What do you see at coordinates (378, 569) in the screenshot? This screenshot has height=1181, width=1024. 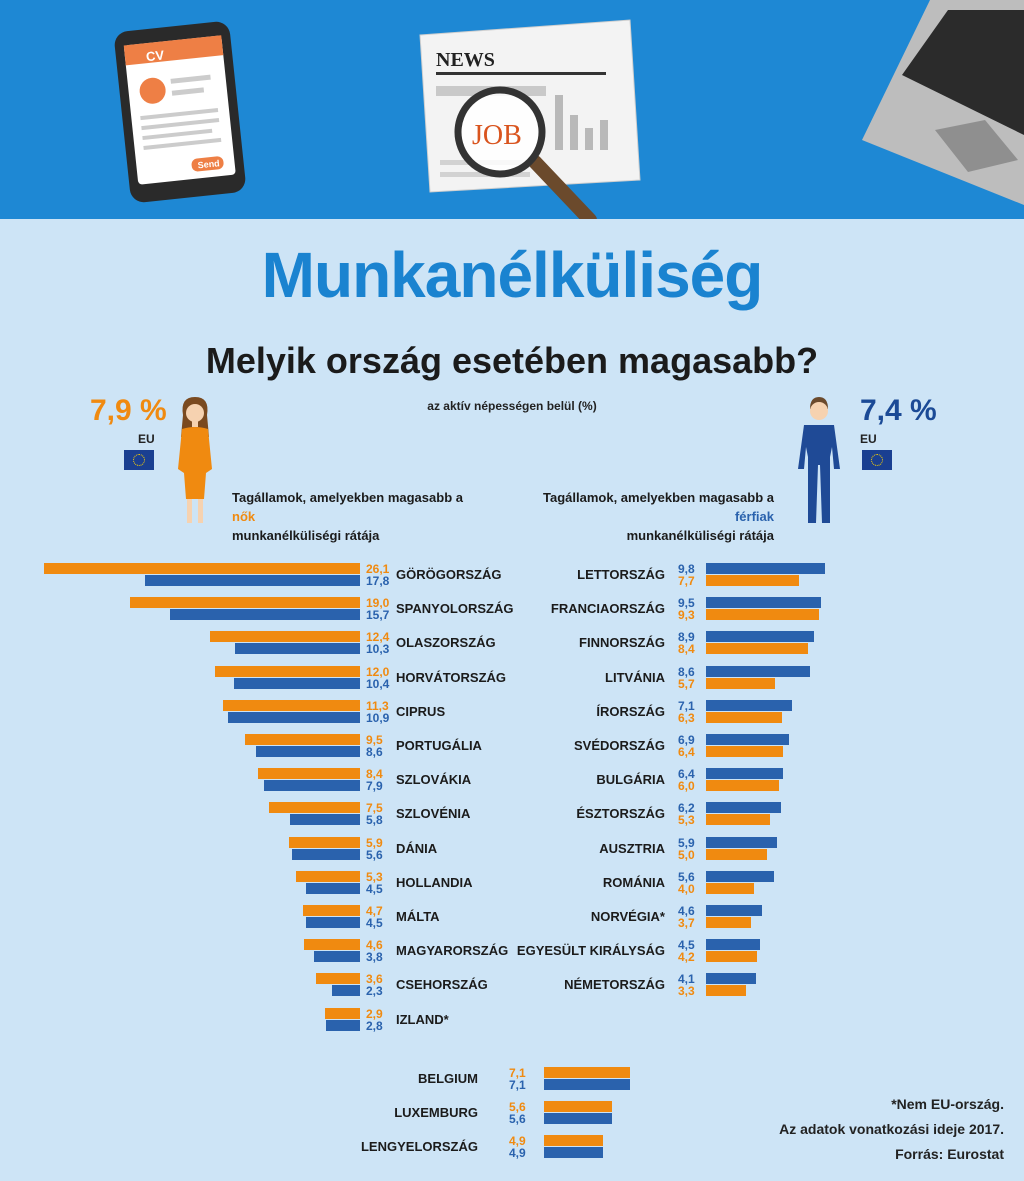 I see `value-women: 26,1` at bounding box center [378, 569].